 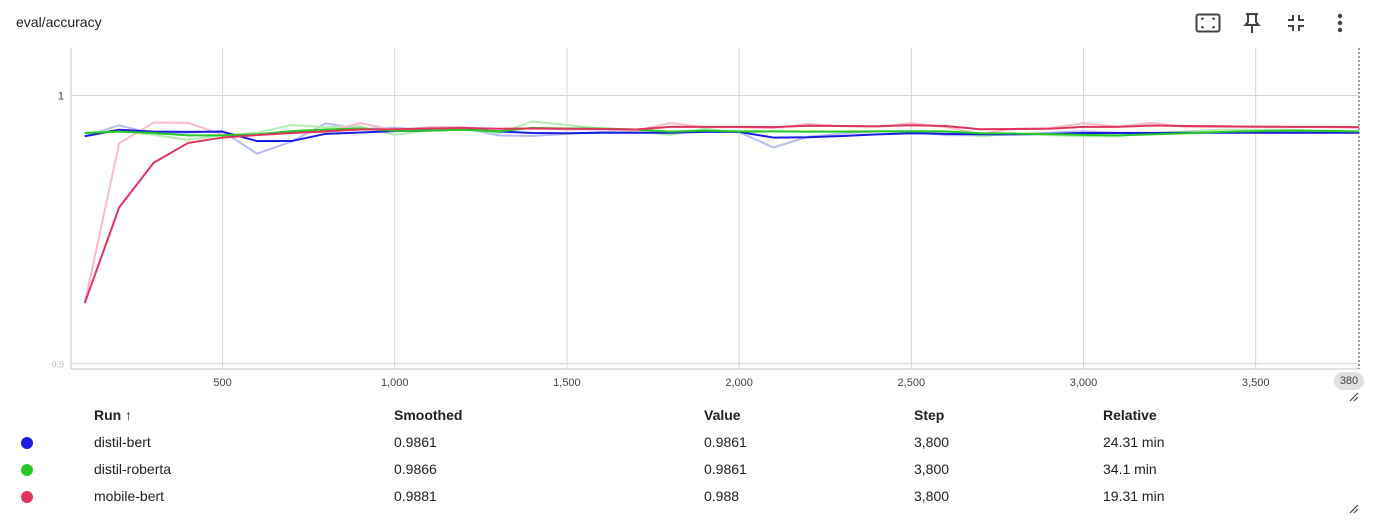 I want to click on chart-title: eval/accuracy, so click(x=59, y=22).